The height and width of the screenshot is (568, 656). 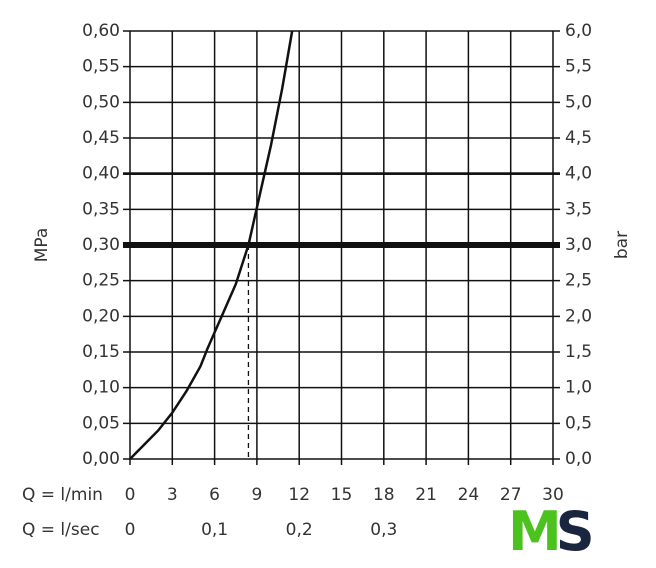 What do you see at coordinates (42, 245) in the screenshot?
I see `y-axis-title: MPa` at bounding box center [42, 245].